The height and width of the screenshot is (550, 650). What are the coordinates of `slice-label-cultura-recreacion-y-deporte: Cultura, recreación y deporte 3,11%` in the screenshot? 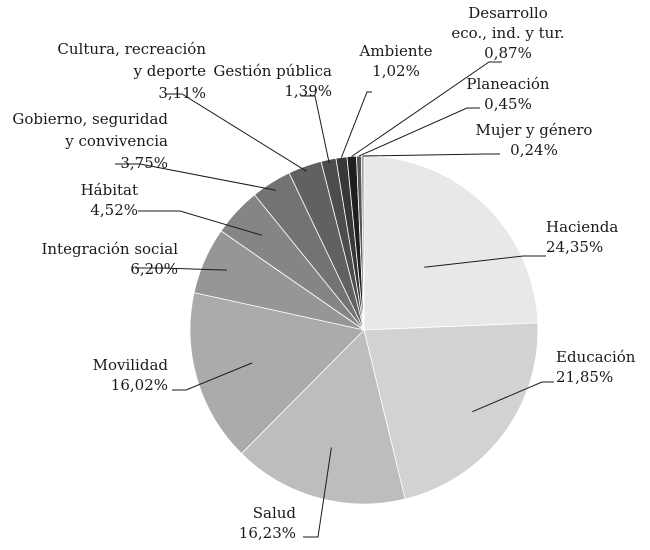 It's located at (131, 71).